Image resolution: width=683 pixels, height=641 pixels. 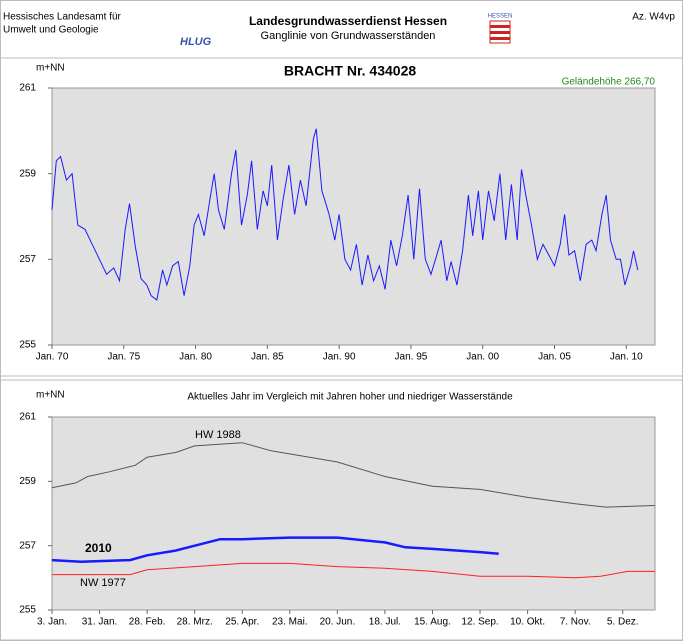 What do you see at coordinates (626, 357) in the screenshot?
I see `x-tick-label: Jan. 10` at bounding box center [626, 357].